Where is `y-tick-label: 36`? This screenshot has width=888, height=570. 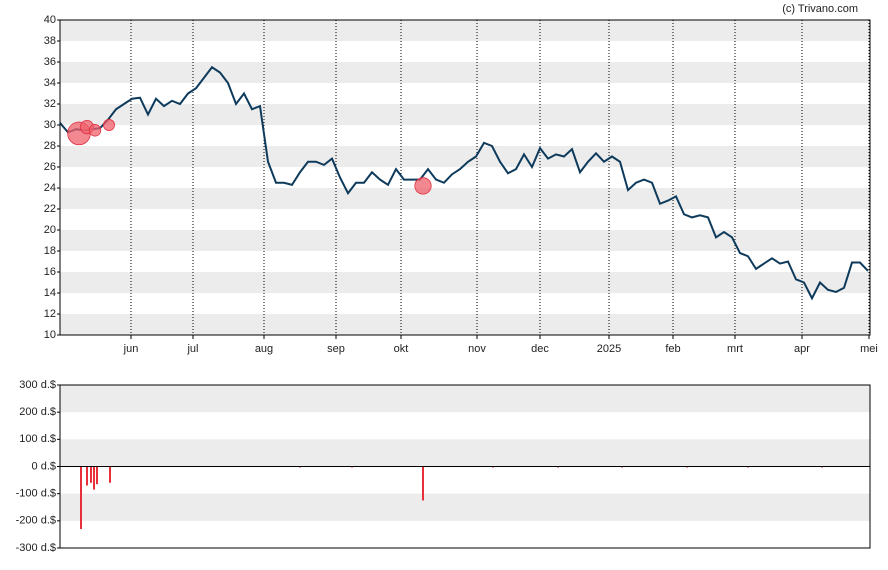 y-tick-label: 36 is located at coordinates (50, 62).